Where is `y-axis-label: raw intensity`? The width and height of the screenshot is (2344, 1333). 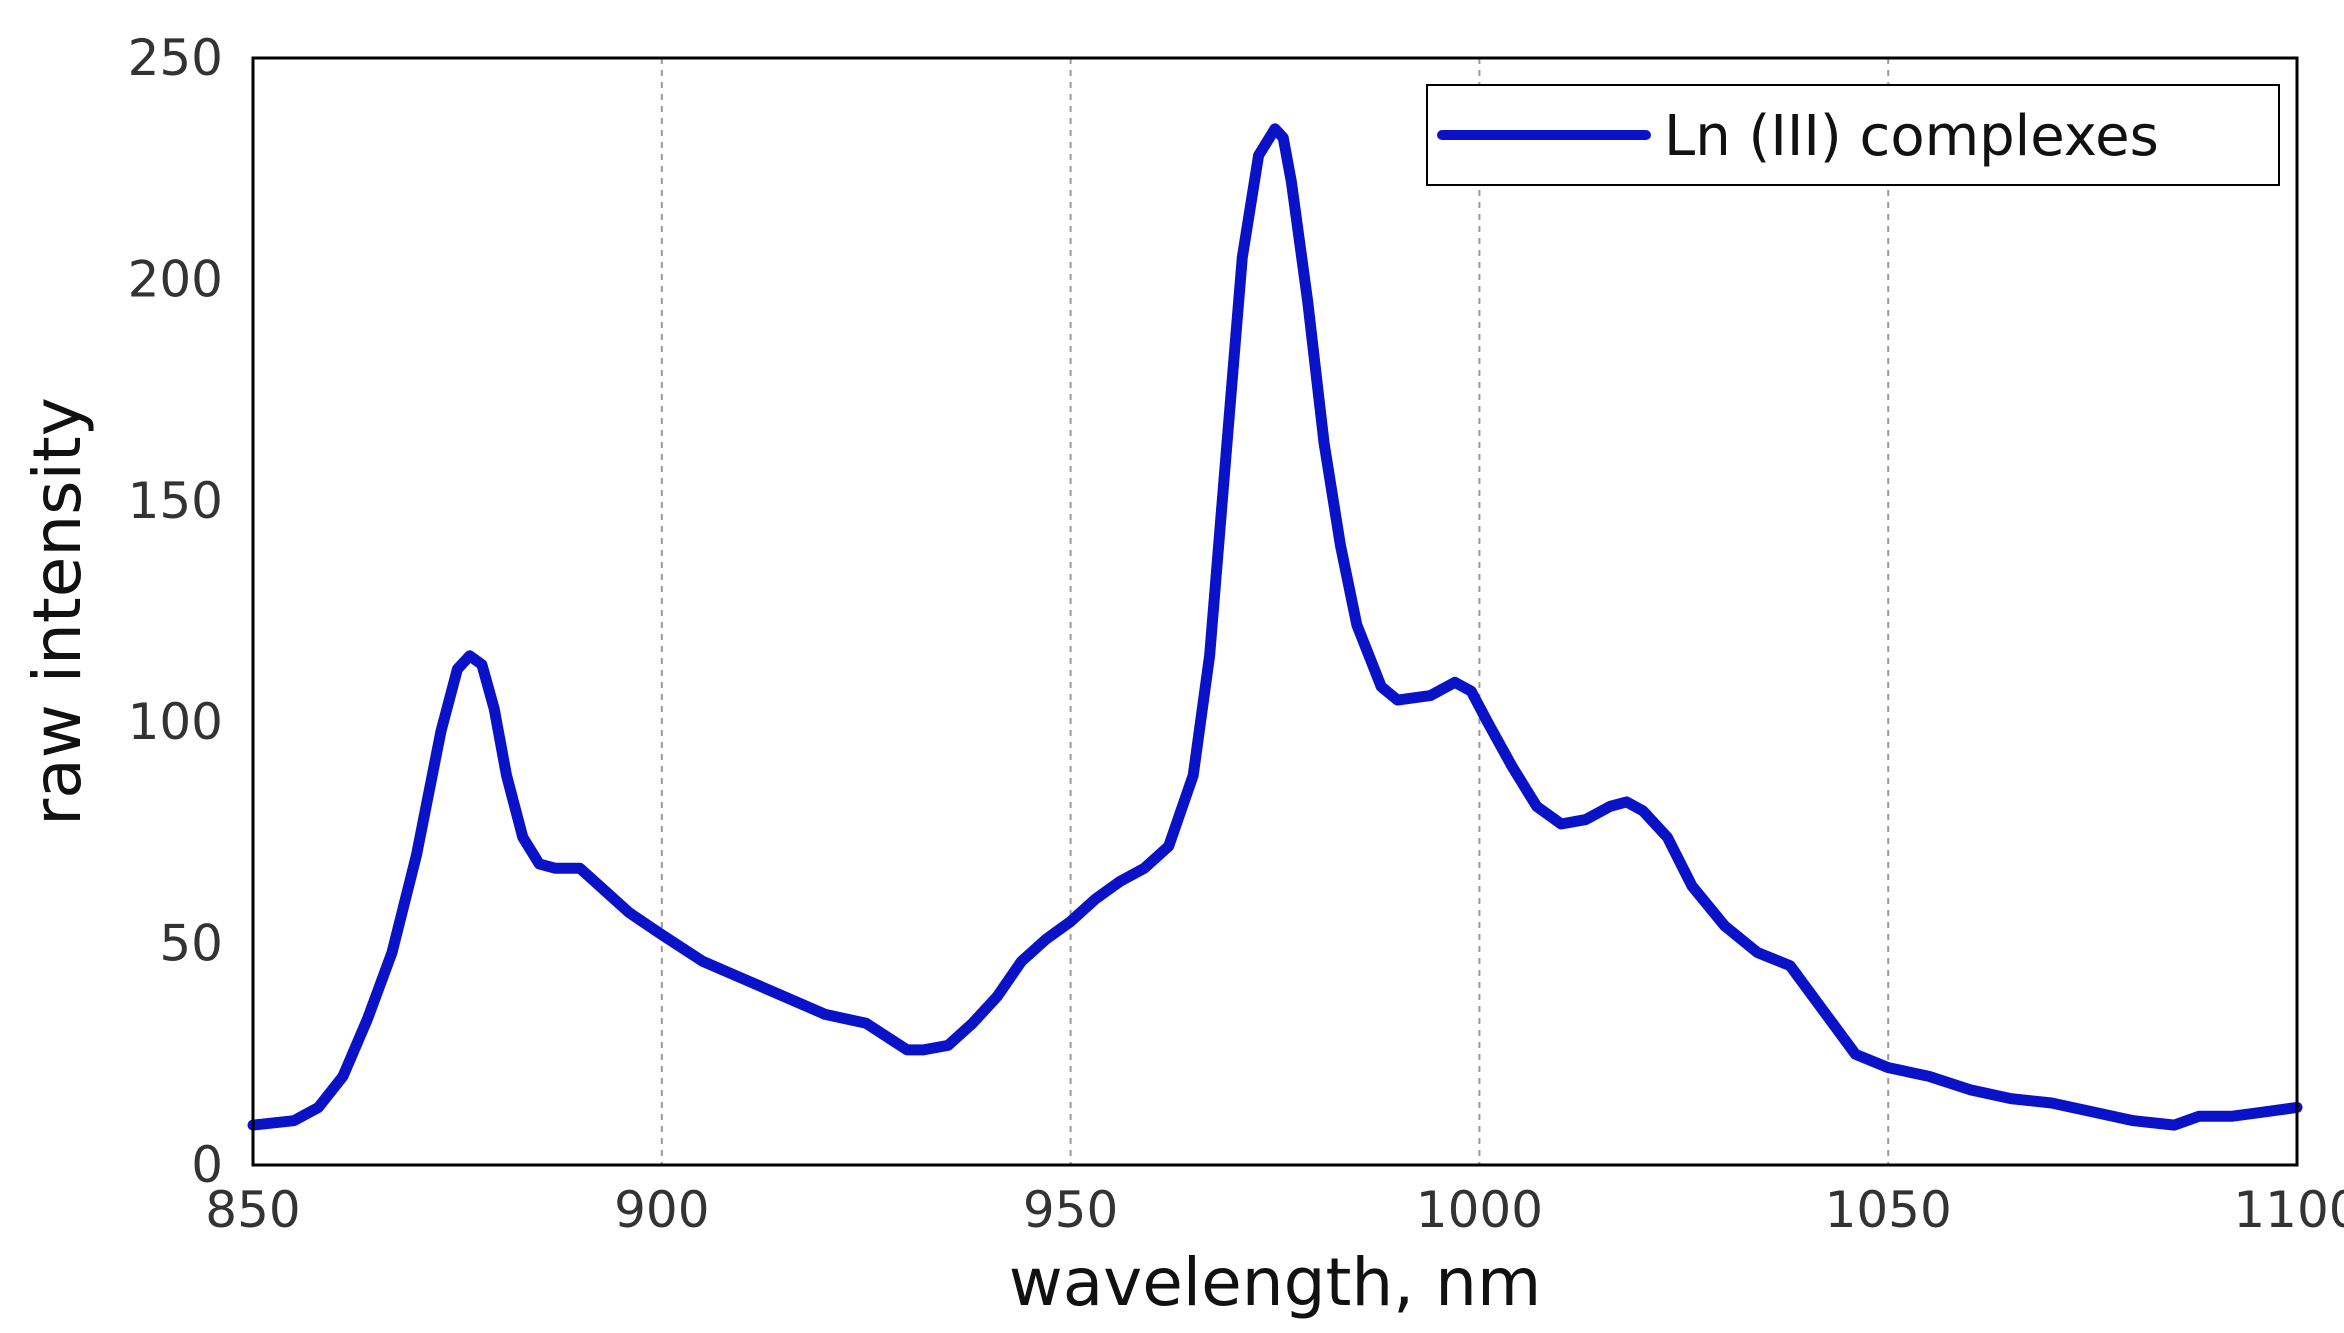 y-axis-label: raw intensity is located at coordinates (57, 611).